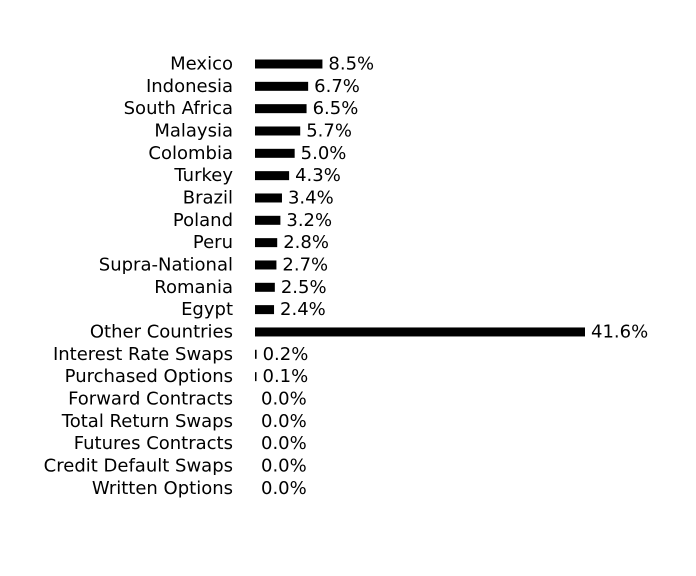 This screenshot has height=576, width=696. I want to click on category-label: Credit Default Swaps, so click(138, 465).